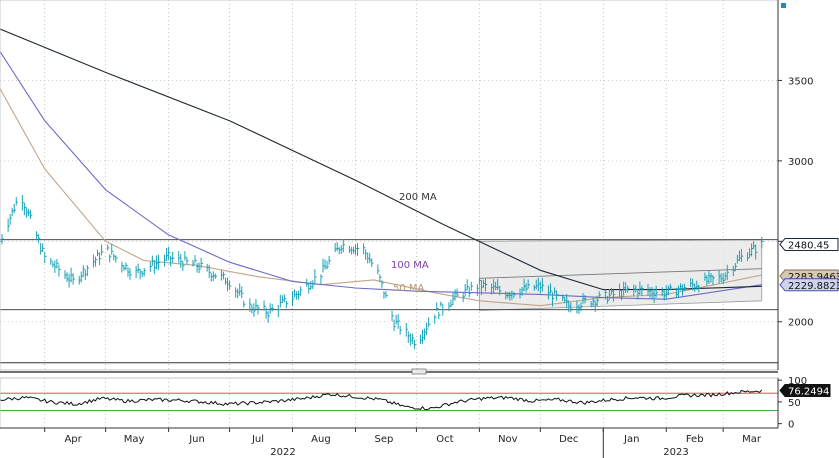 The width and height of the screenshot is (839, 458). Describe the element at coordinates (695, 439) in the screenshot. I see `x-tick-label: Feb` at that location.